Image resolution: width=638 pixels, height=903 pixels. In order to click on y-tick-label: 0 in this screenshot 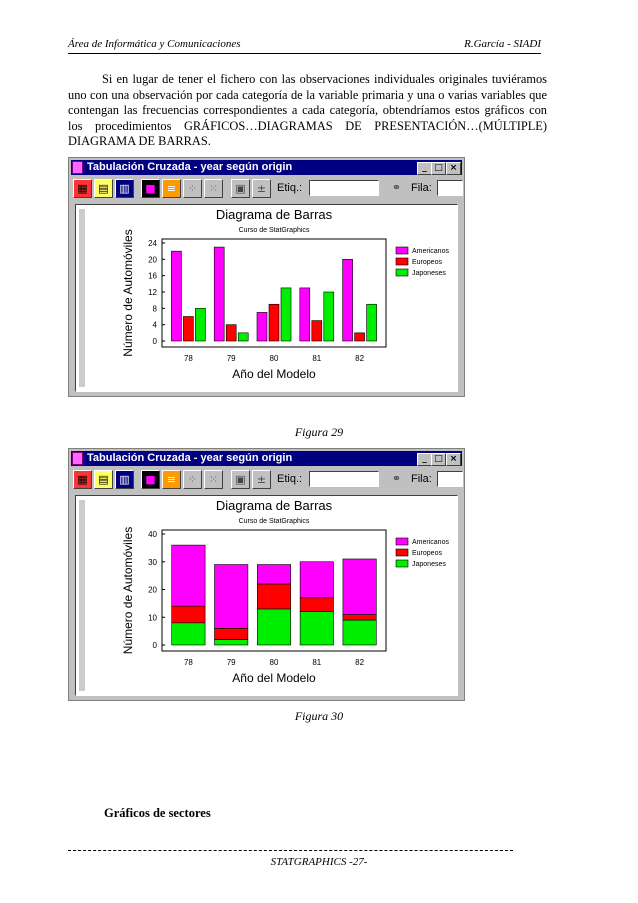, I will do `click(155, 645)`.